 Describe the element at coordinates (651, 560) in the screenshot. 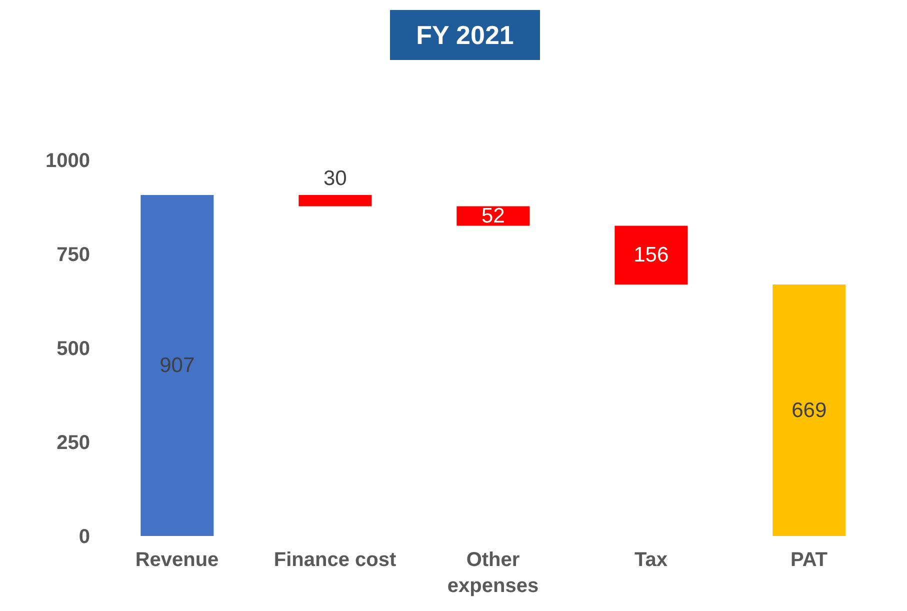

I see `x-tick-label: Tax` at that location.